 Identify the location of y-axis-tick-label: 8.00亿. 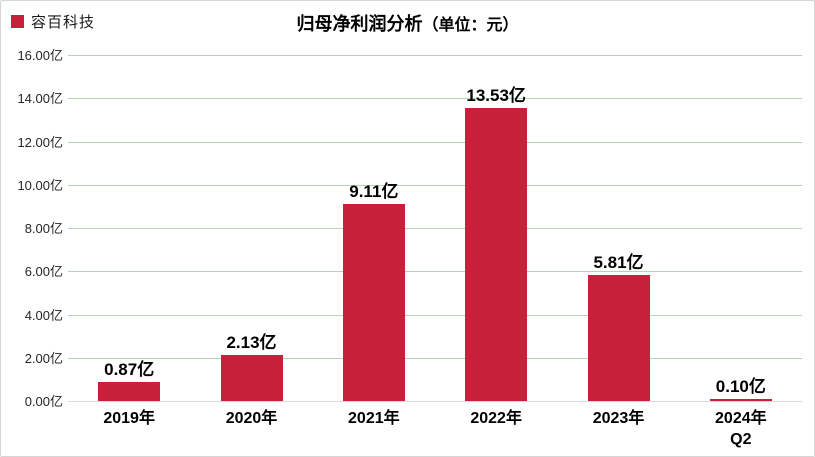
(43, 228).